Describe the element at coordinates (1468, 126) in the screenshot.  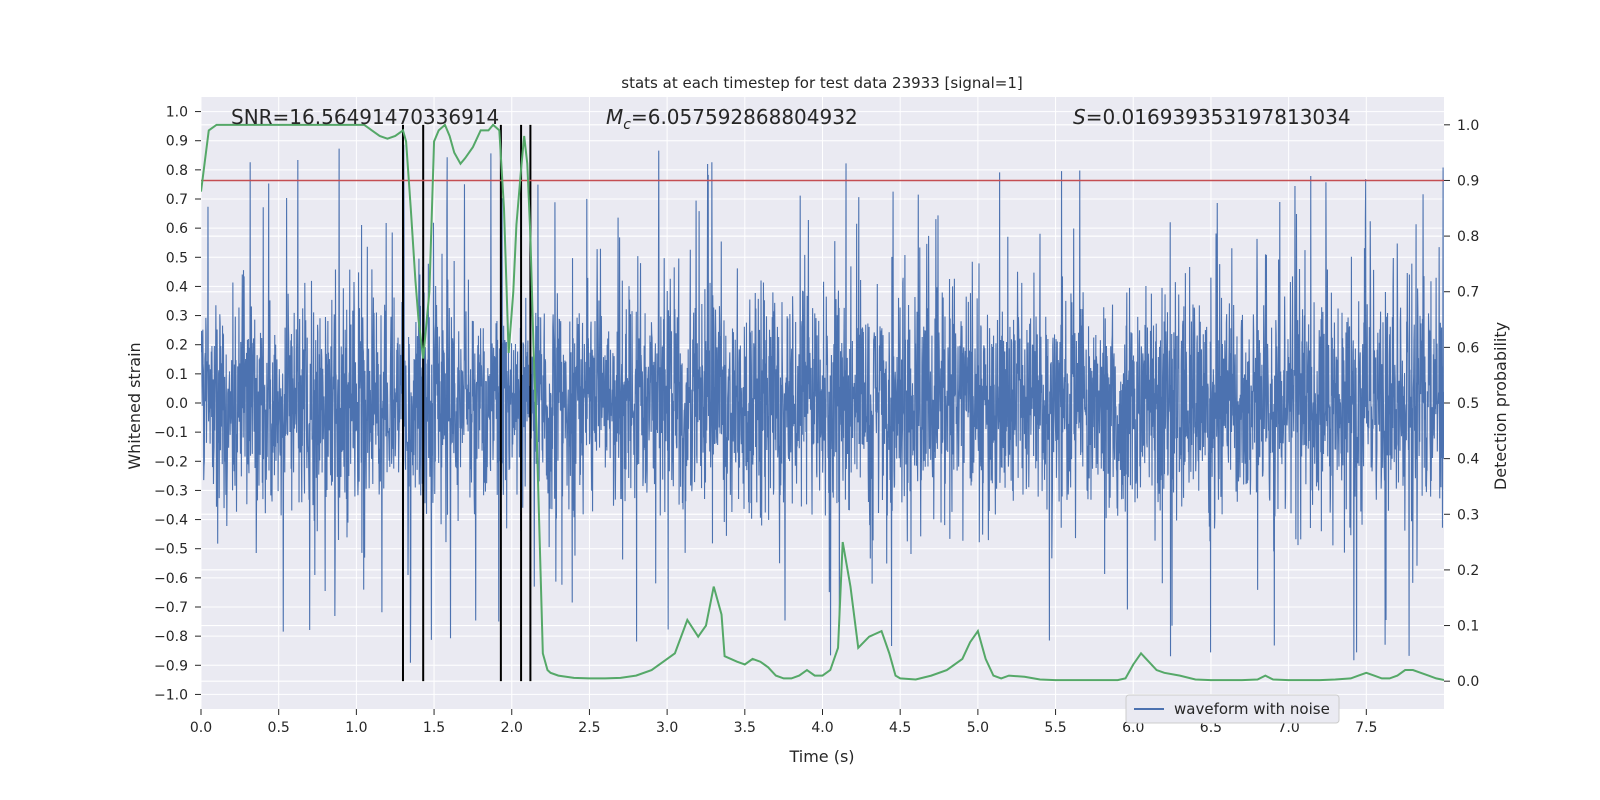
I see `y-right-tick-label: 1.0` at that location.